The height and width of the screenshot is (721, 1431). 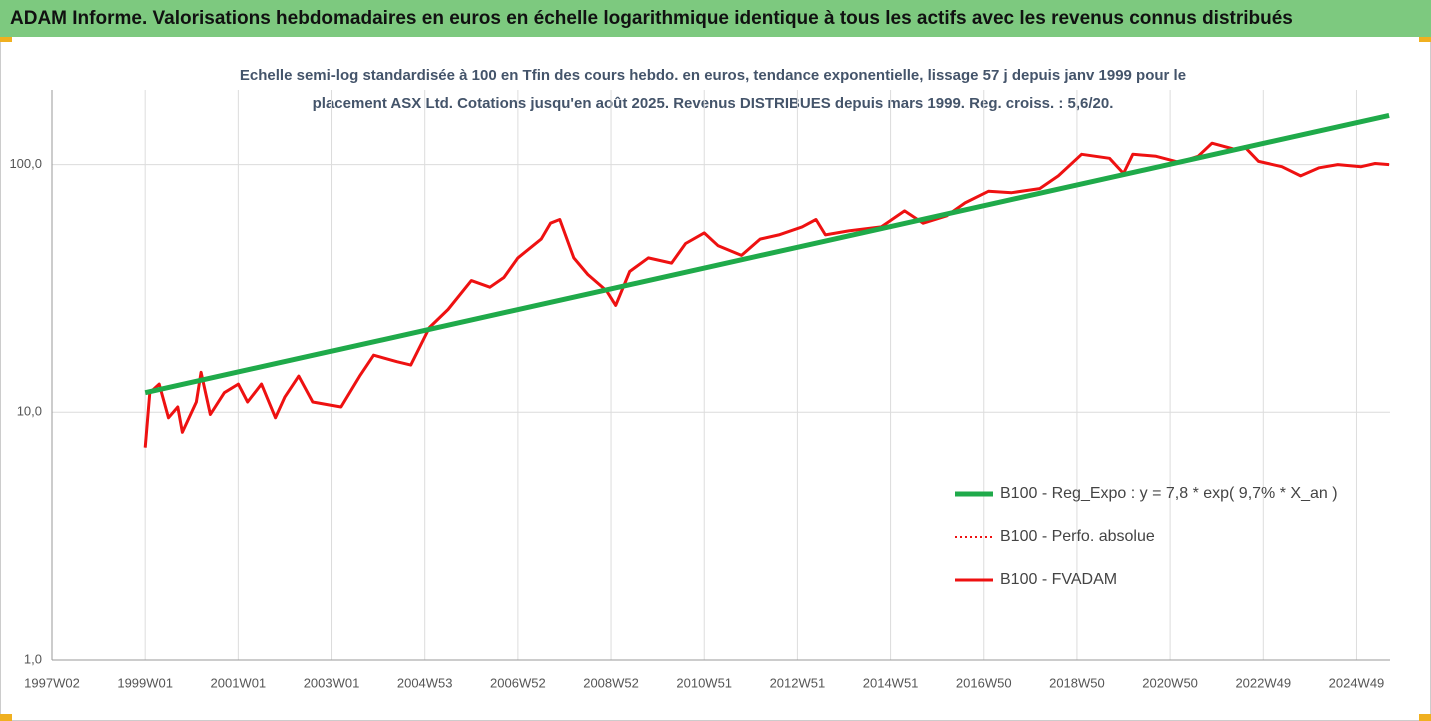 I want to click on x-tick-label: 2024W49, so click(x=1357, y=682).